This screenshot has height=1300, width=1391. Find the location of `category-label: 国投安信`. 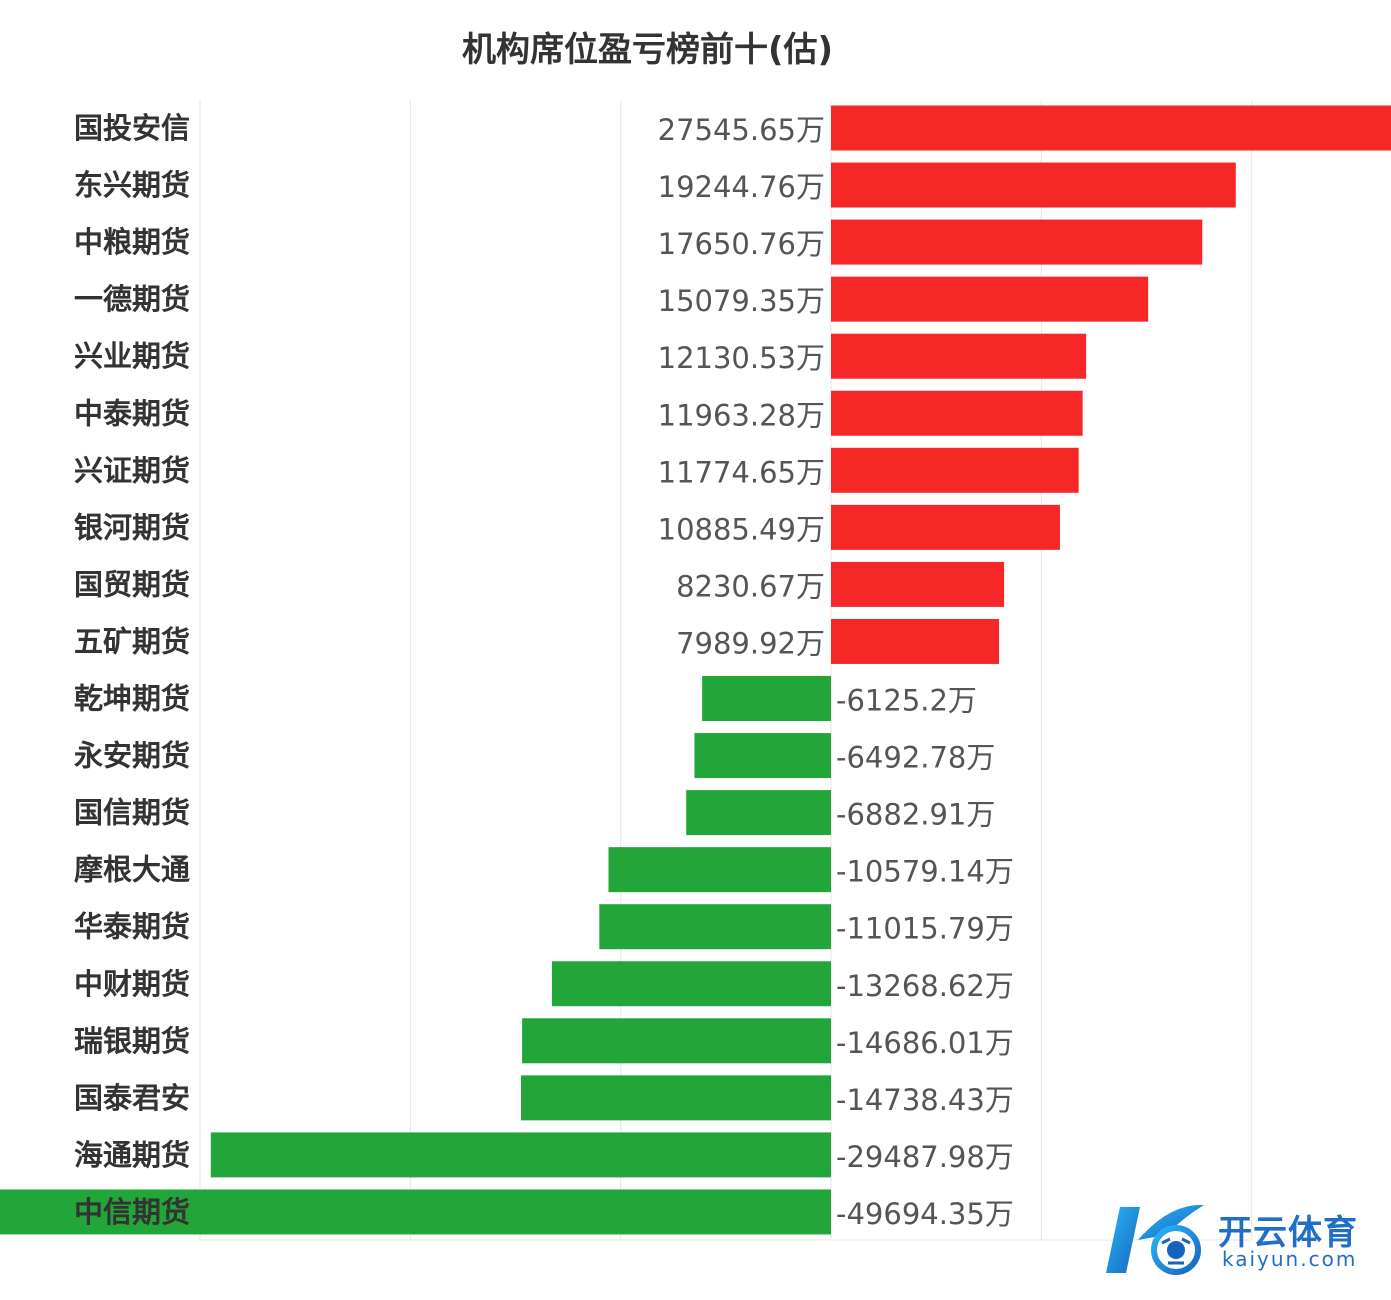

category-label: 国投安信 is located at coordinates (132, 128).